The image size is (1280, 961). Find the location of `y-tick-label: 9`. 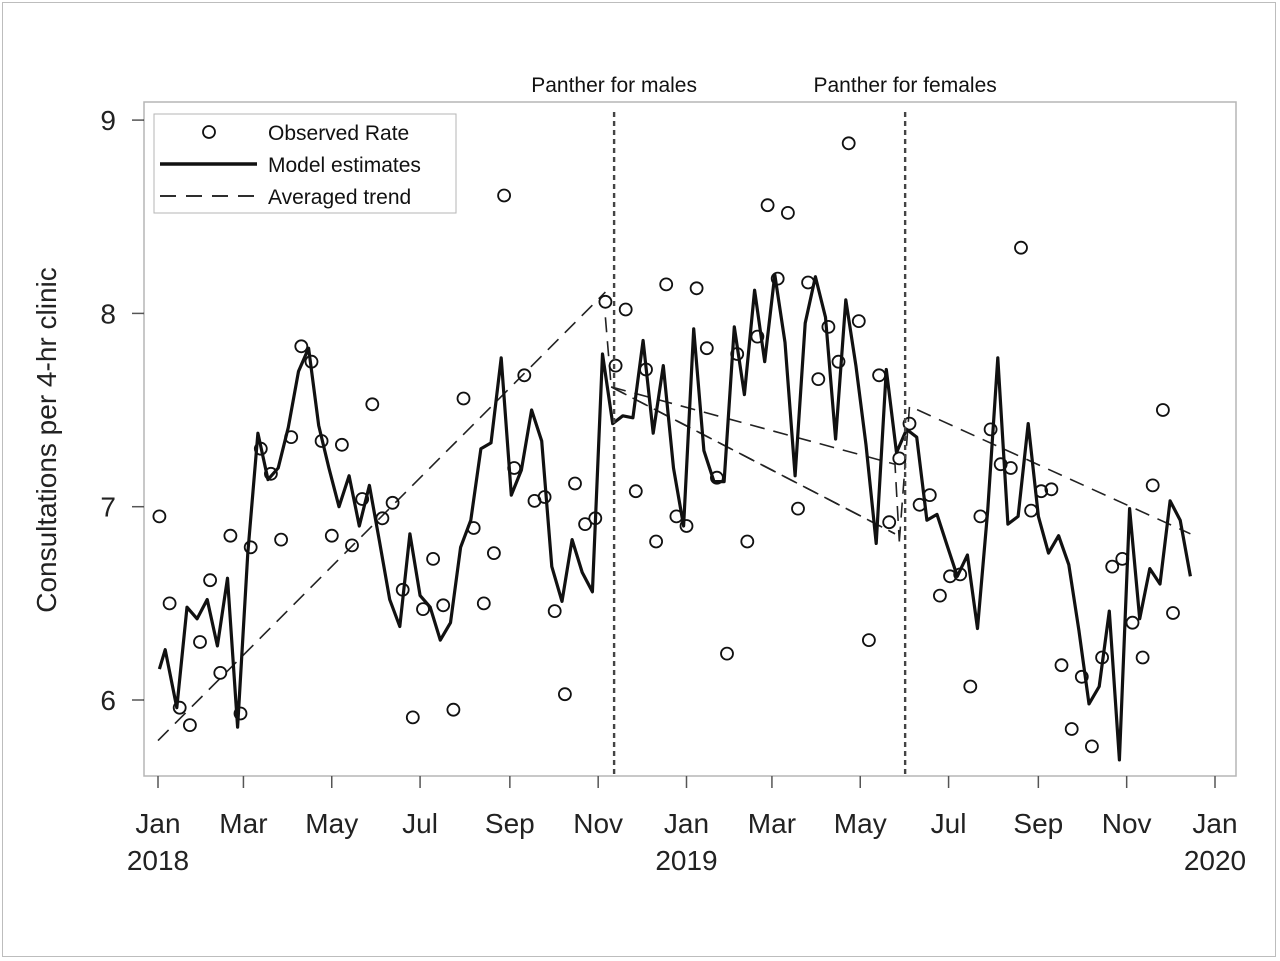

y-tick-label: 9 is located at coordinates (108, 120).